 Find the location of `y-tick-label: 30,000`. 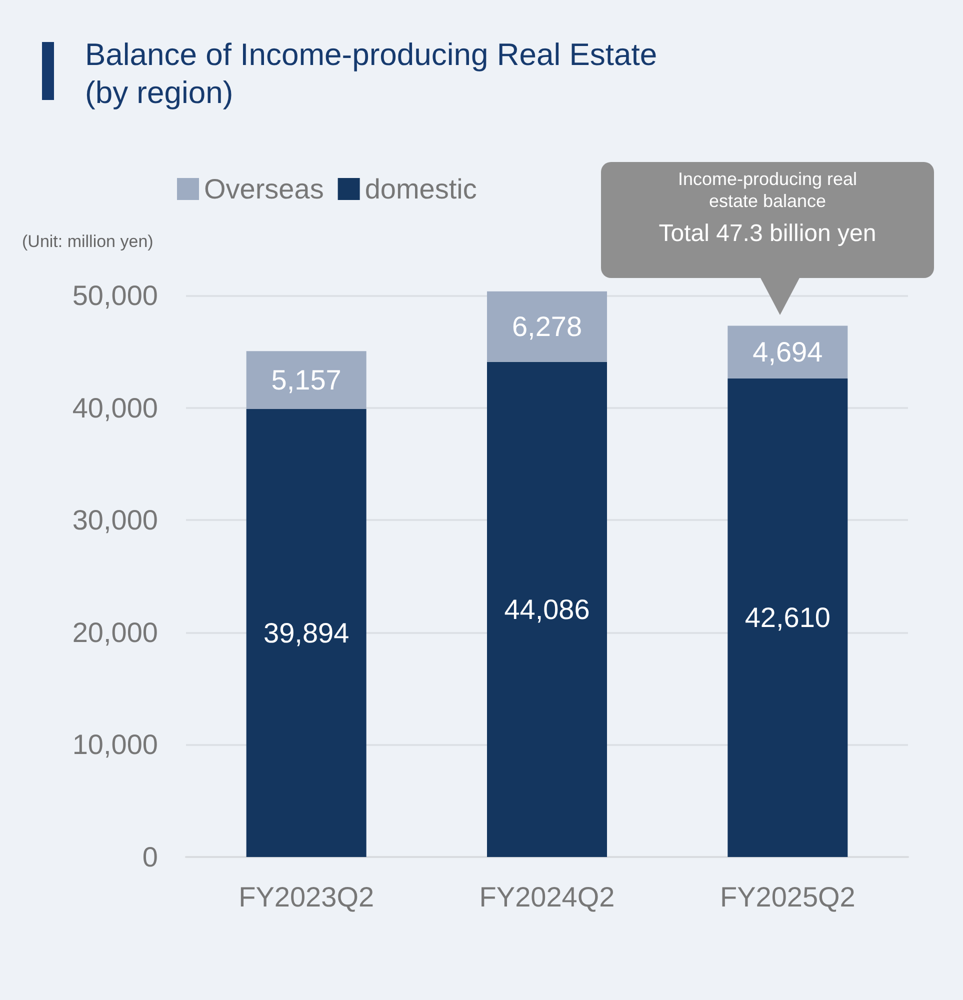

y-tick-label: 30,000 is located at coordinates (115, 520).